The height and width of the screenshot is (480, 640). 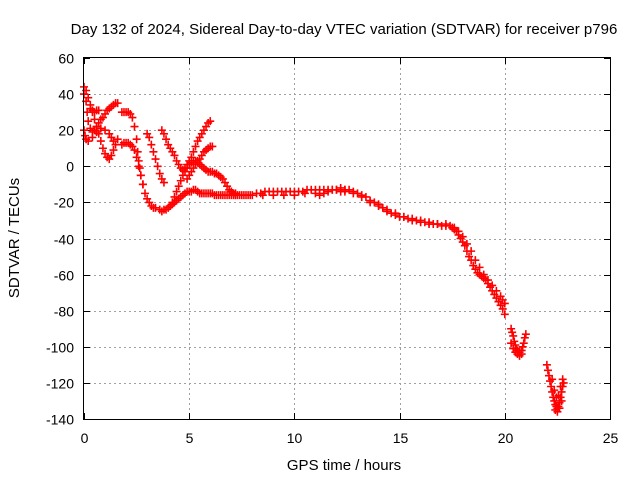 I want to click on x-tick-label: 5, so click(x=190, y=438).